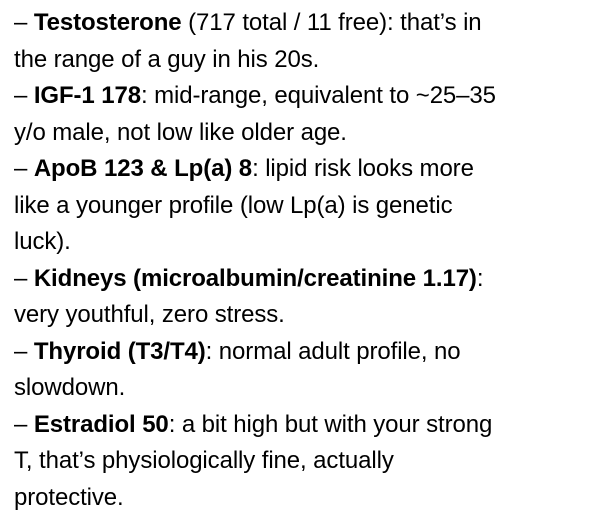  Describe the element at coordinates (237, 369) in the screenshot. I see `item-description: : normal adult profile, no slowdown.` at that location.